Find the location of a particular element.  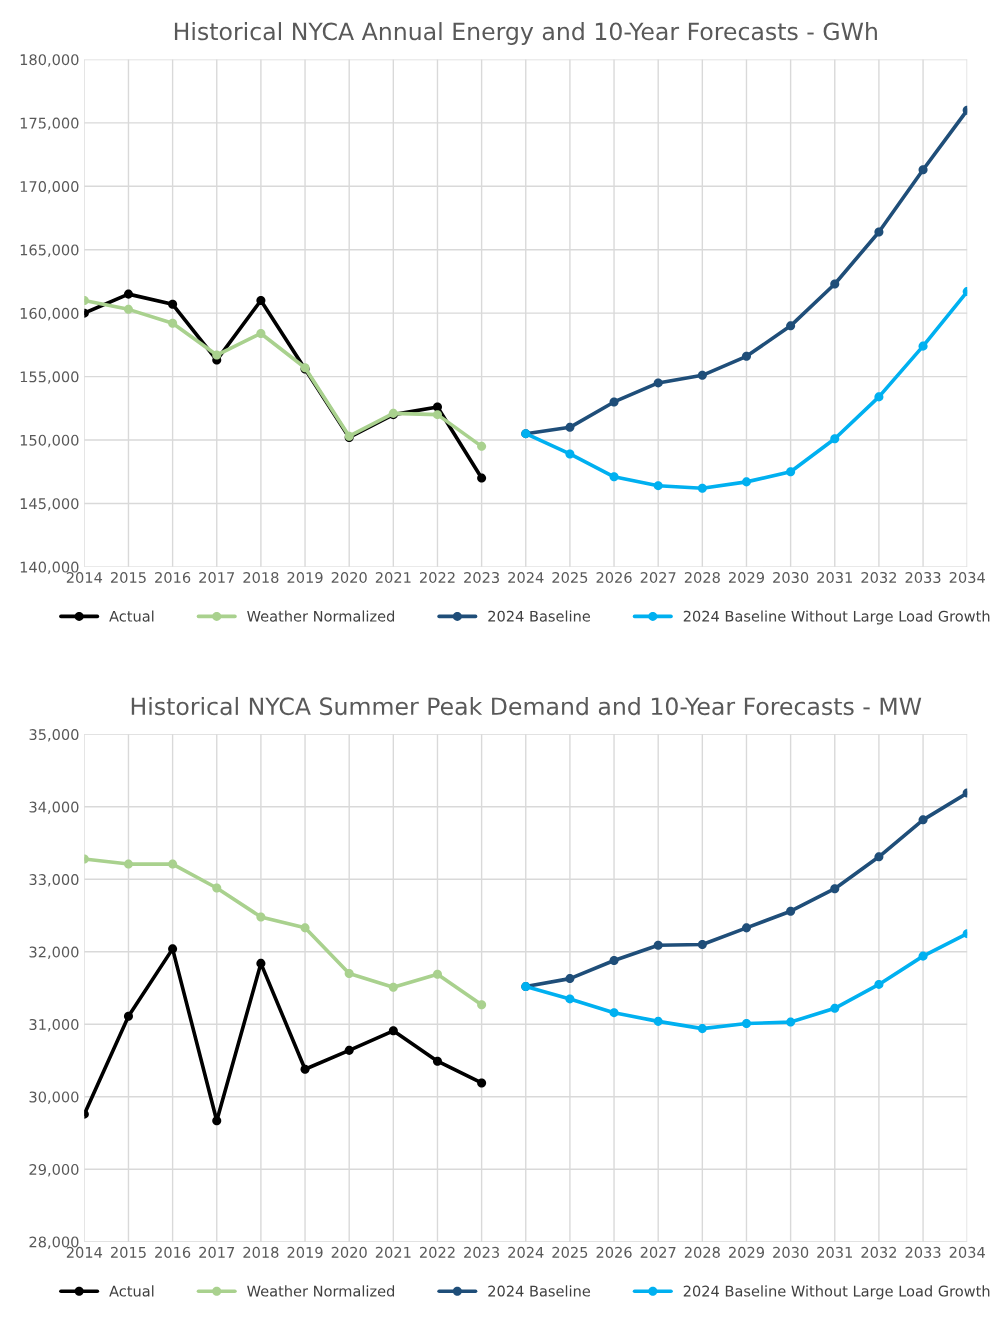

legend-label: 2024 Baseline is located at coordinates (539, 616).